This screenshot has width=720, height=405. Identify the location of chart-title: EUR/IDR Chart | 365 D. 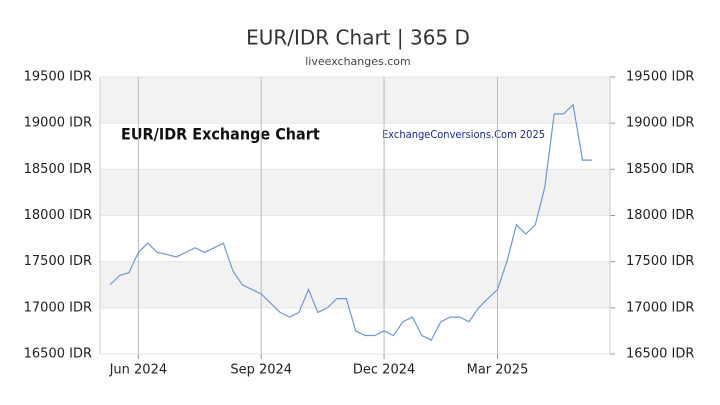
(358, 38).